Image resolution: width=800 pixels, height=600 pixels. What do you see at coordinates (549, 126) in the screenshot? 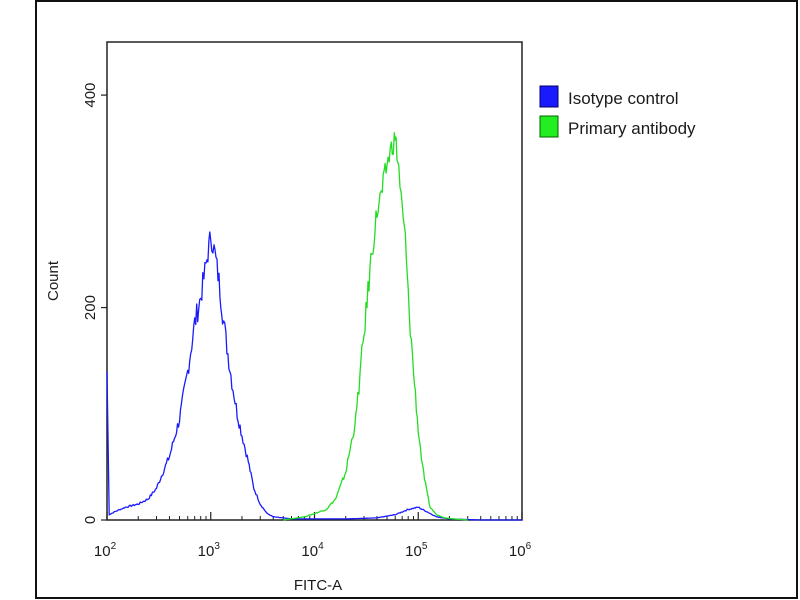
I see `legend-swatch-primary-antibody` at bounding box center [549, 126].